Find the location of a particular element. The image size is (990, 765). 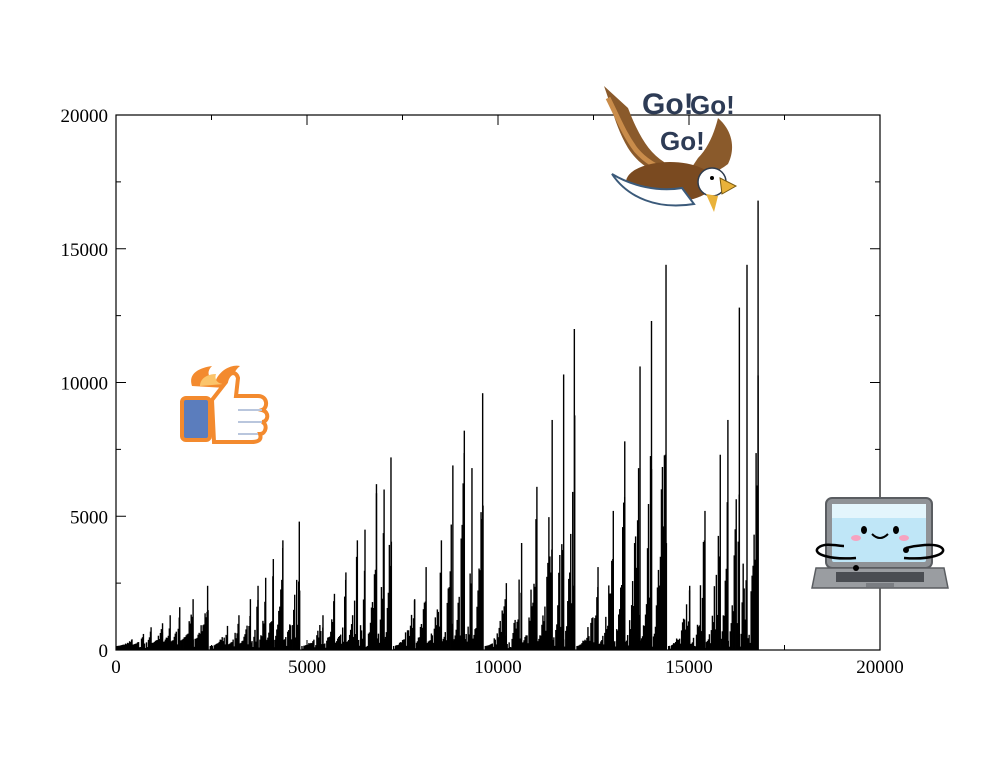

laptop-sticker is located at coordinates (880, 547).